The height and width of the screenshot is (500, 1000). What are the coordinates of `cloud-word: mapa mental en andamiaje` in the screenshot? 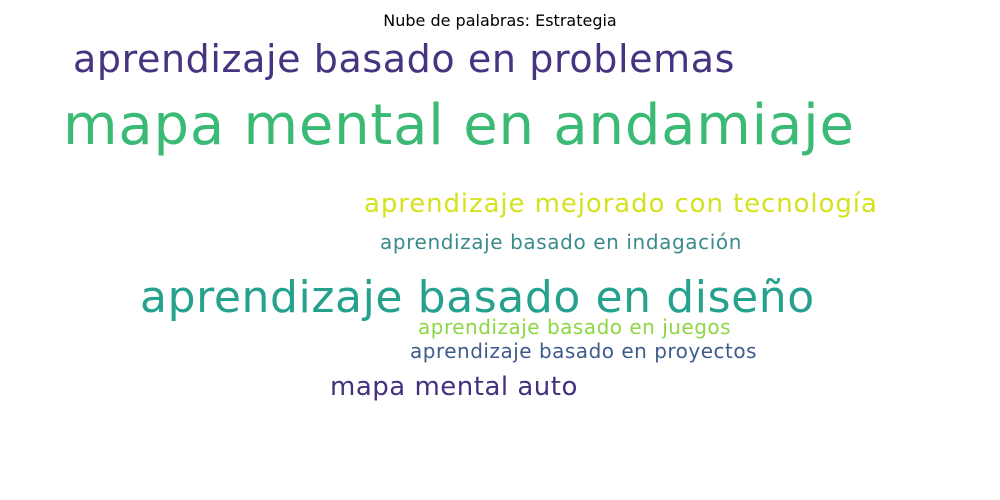 It's located at (459, 125).